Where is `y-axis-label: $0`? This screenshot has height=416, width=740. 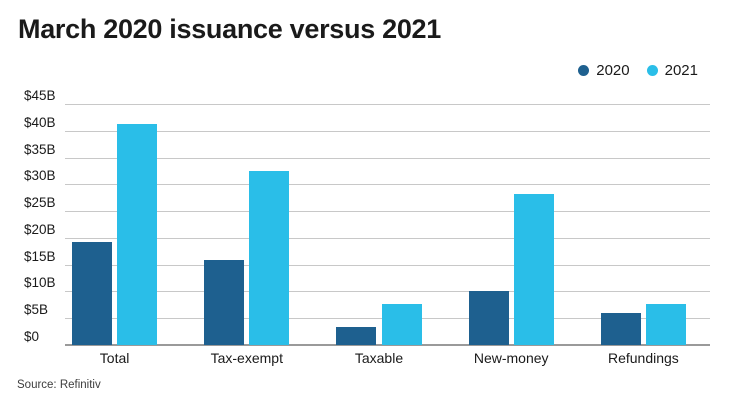 y-axis-label: $0 is located at coordinates (32, 336).